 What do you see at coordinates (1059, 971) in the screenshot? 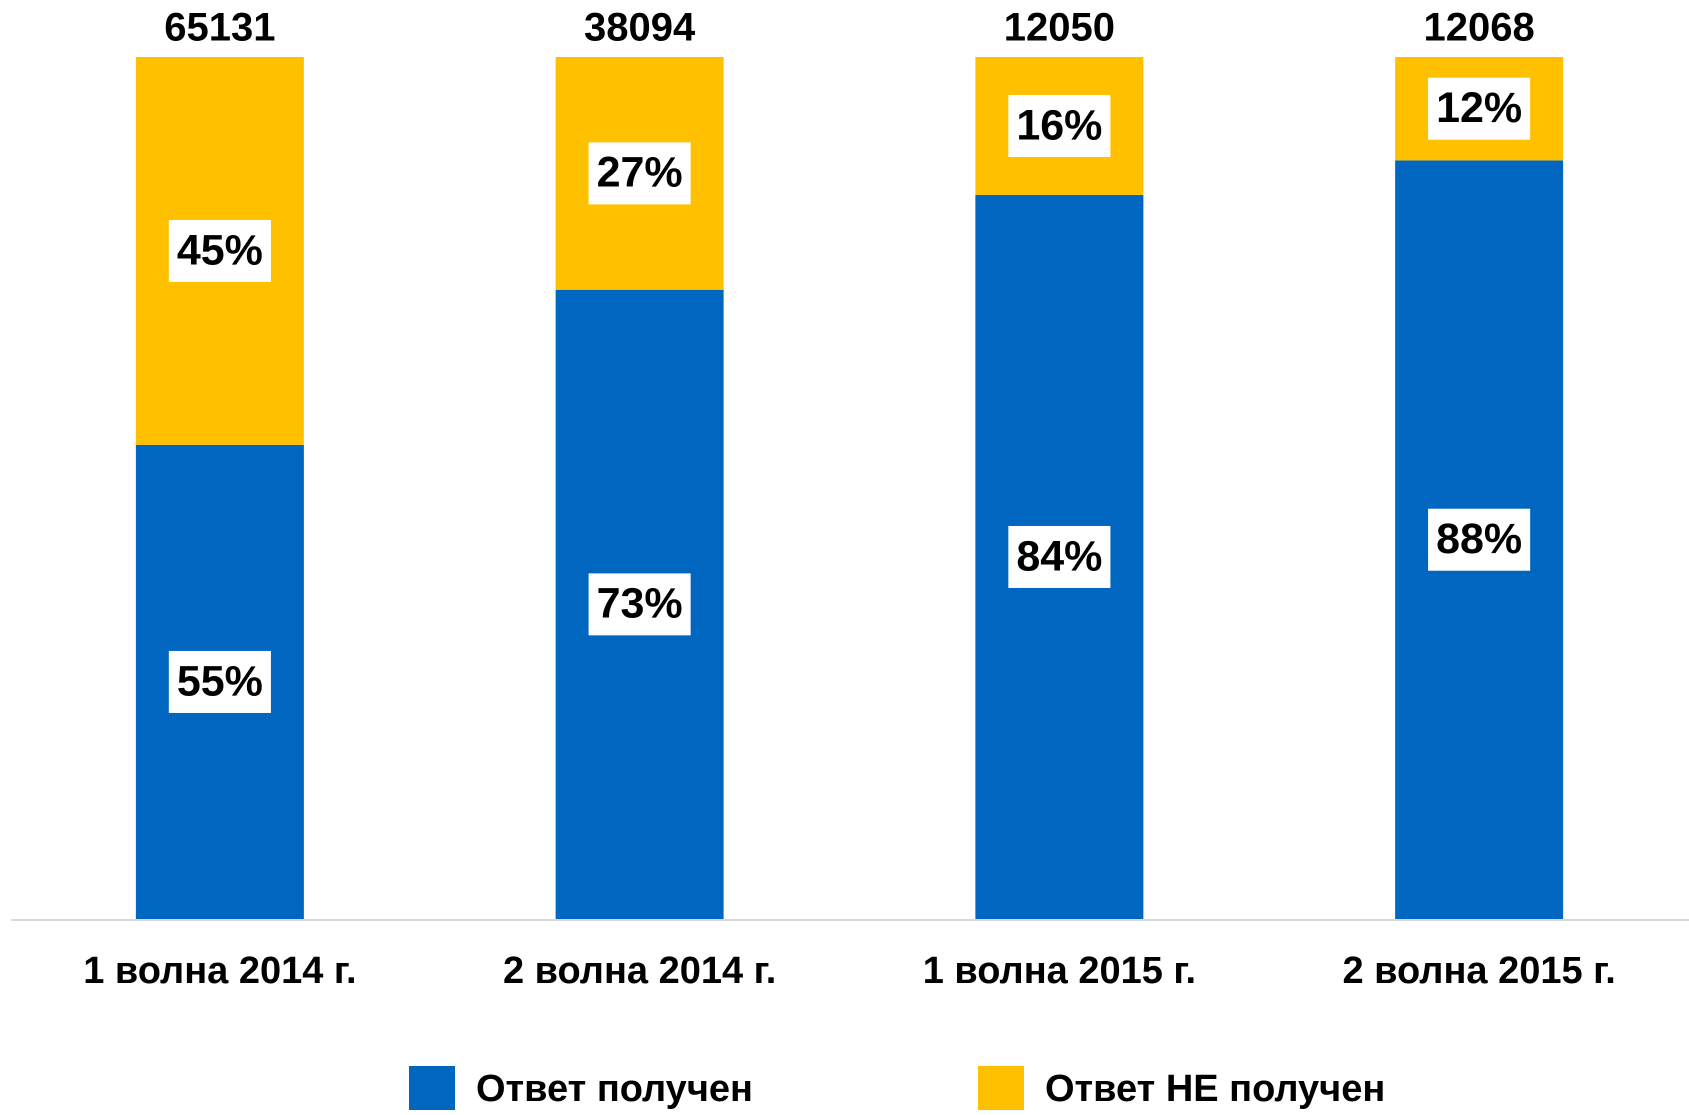
I see `x-tick-label: 1 волна 2015 г.` at bounding box center [1059, 971].